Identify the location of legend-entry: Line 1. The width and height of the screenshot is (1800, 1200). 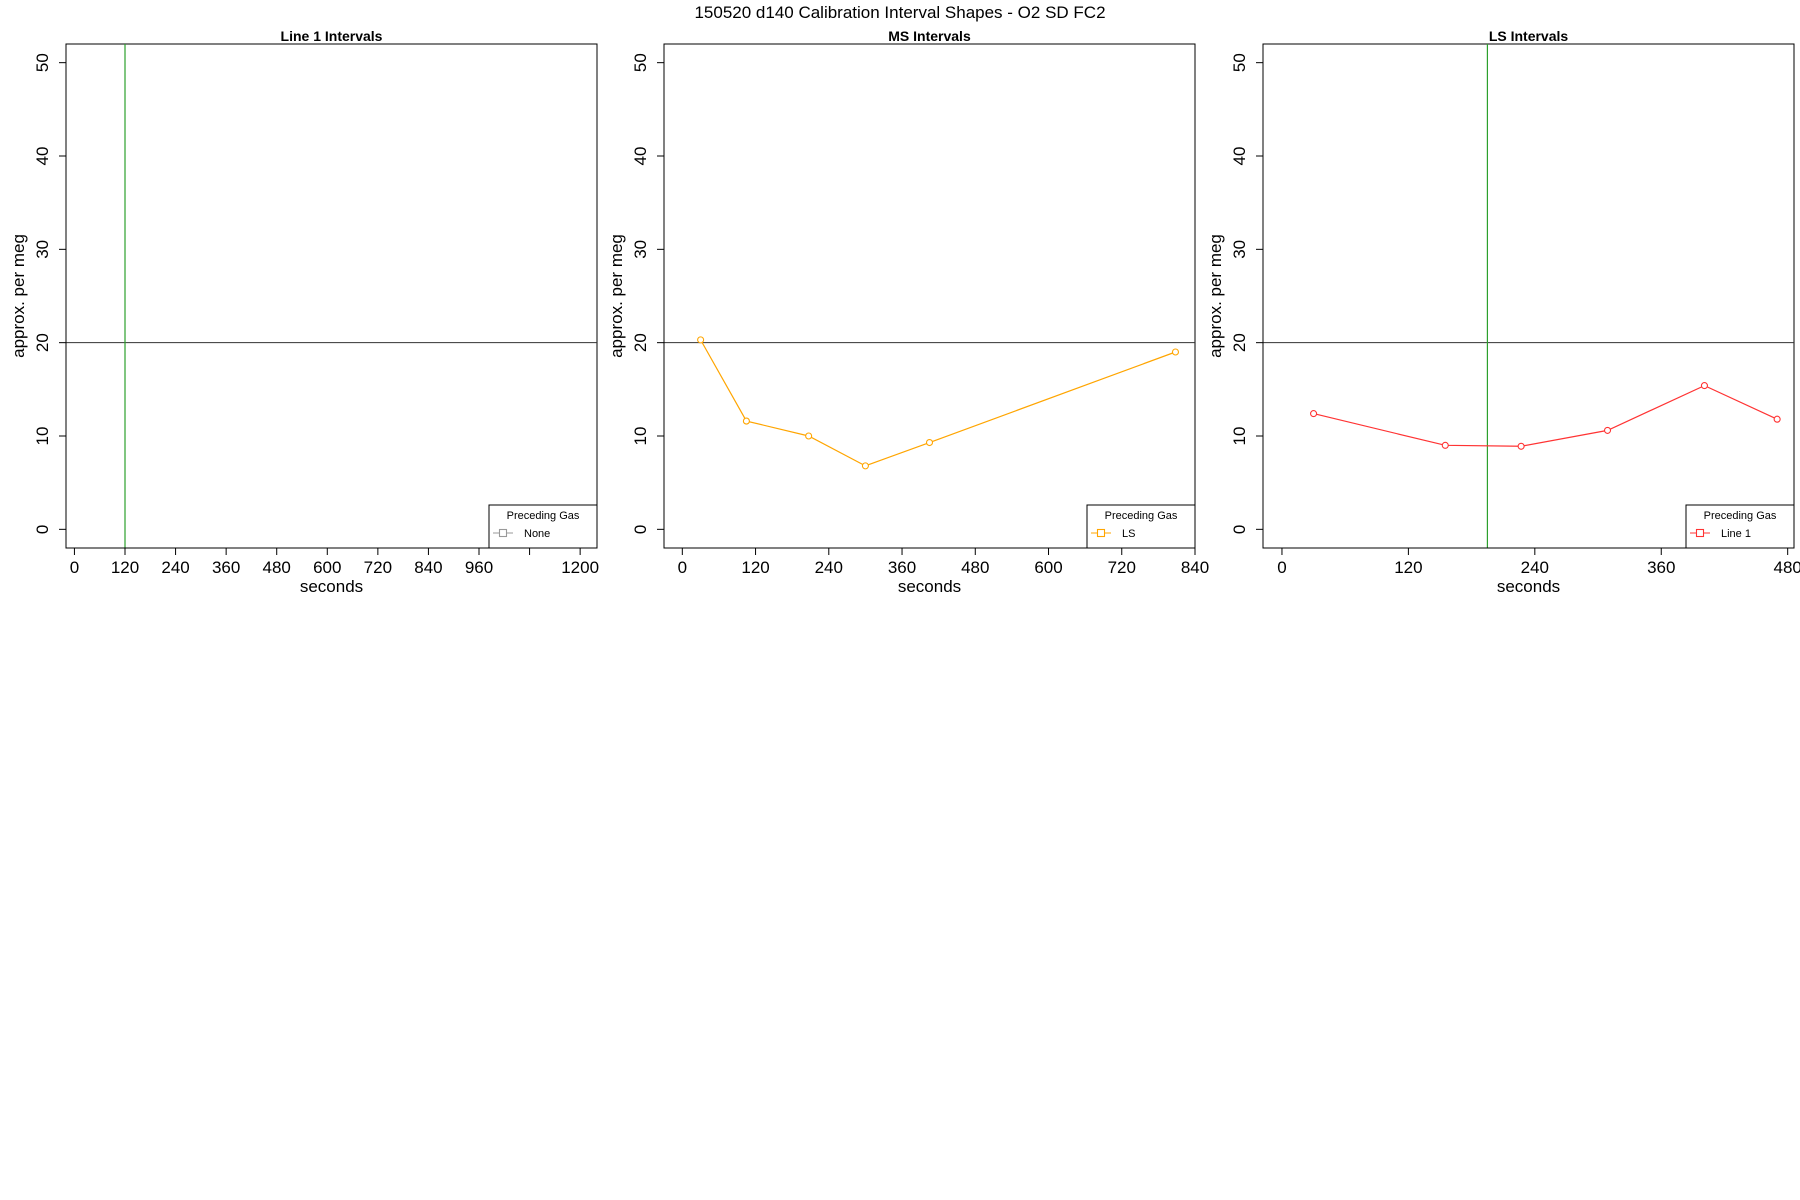
(1736, 534).